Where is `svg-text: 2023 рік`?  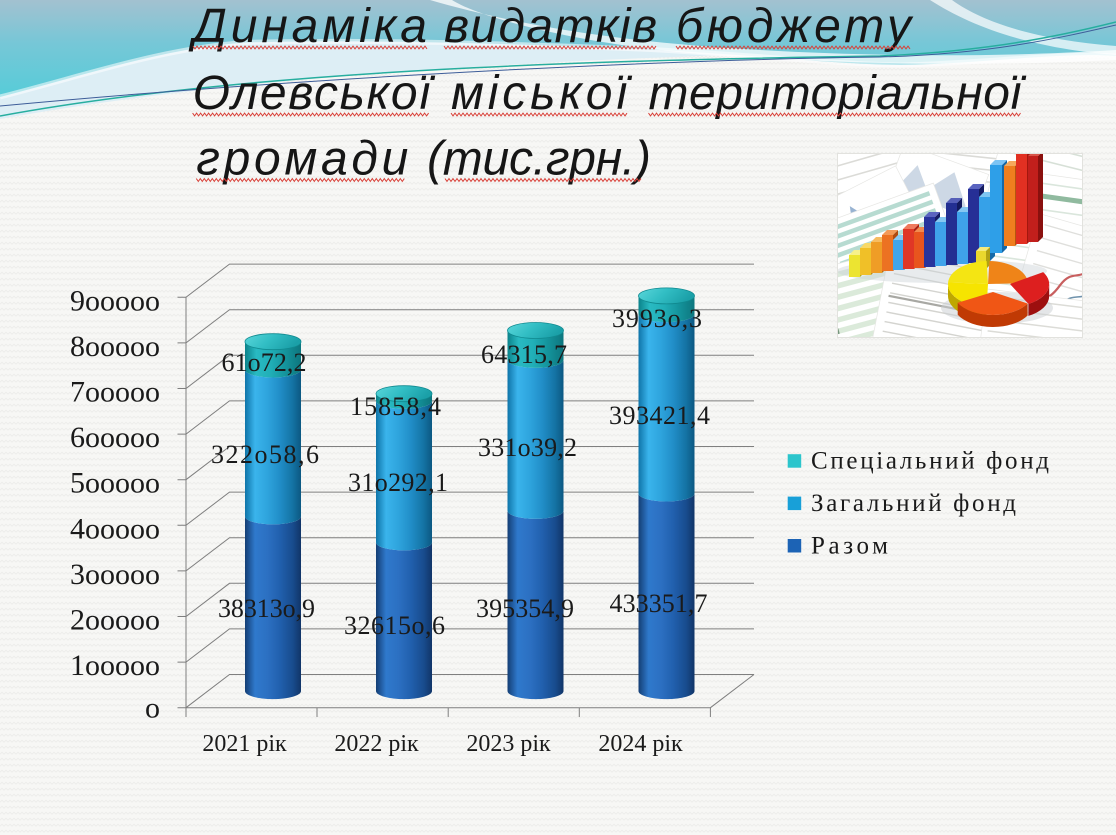 svg-text: 2023 рік is located at coordinates (508, 744).